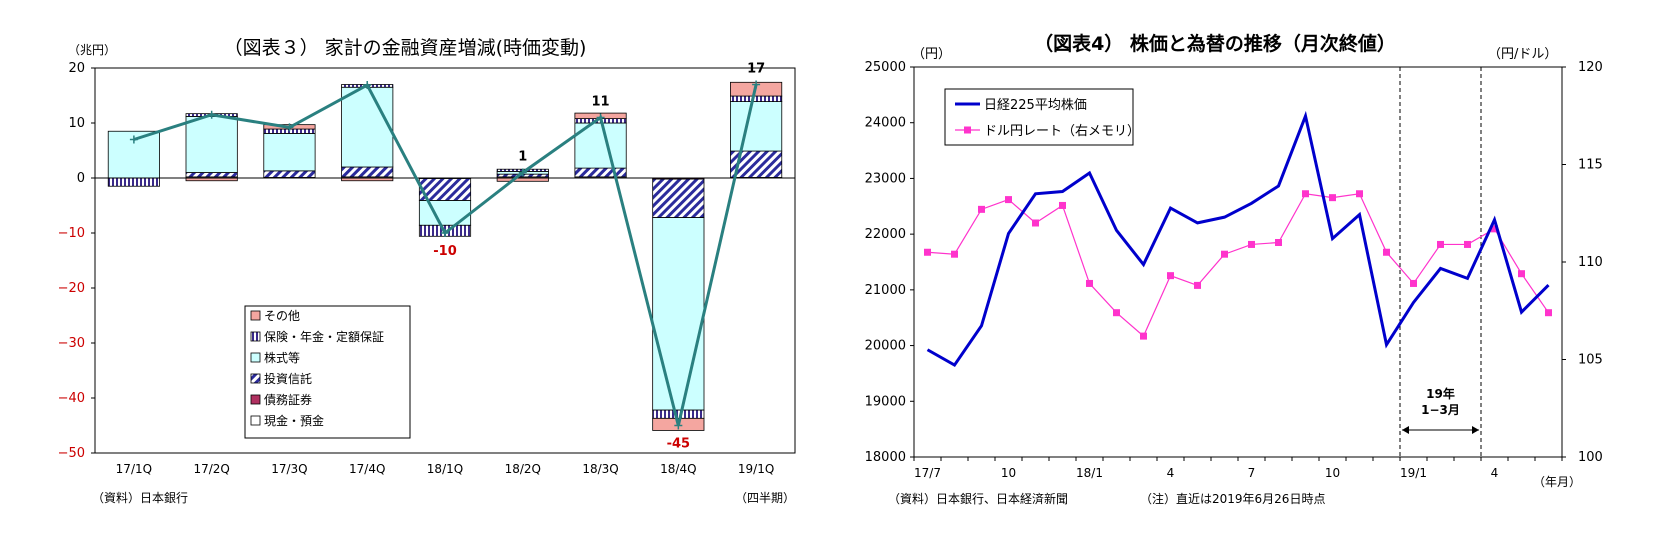 This screenshot has width=1669, height=548. Describe the element at coordinates (1590, 457) in the screenshot. I see `right-y-tick-label-right: 100` at that location.